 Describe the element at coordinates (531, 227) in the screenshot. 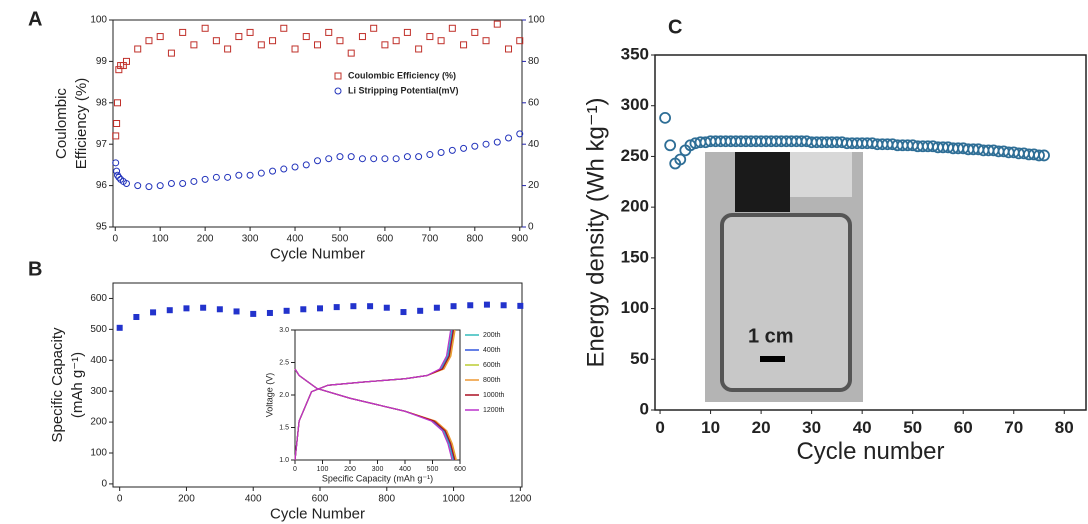

I see `y2-tick-label: 0` at that location.